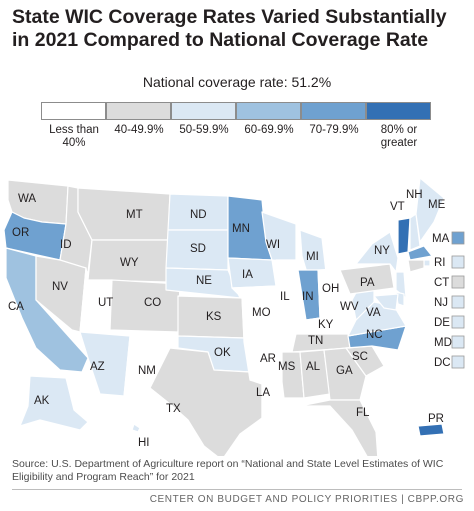 This screenshot has height=511, width=474. Describe the element at coordinates (54, 403) in the screenshot. I see `state-ak` at that location.